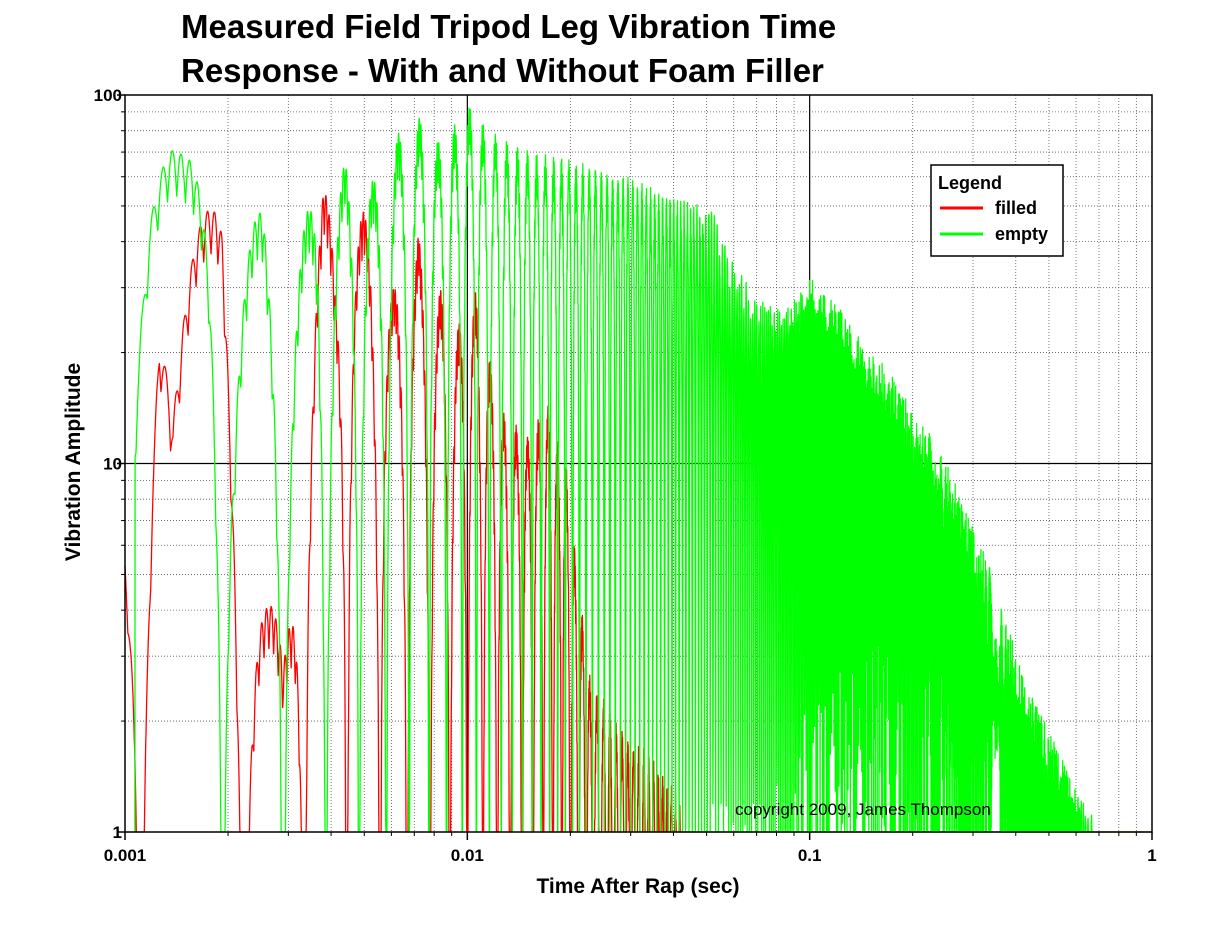 This screenshot has height=930, width=1215. What do you see at coordinates (1021, 234) in the screenshot?
I see `legend-label-empty: empty` at bounding box center [1021, 234].